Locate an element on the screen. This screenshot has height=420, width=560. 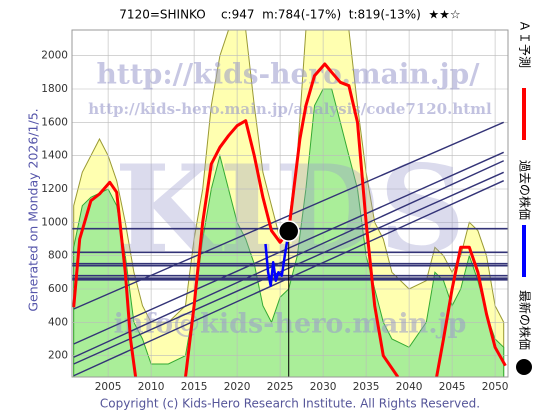
y-tick-label: 1400 is located at coordinates (54, 156).